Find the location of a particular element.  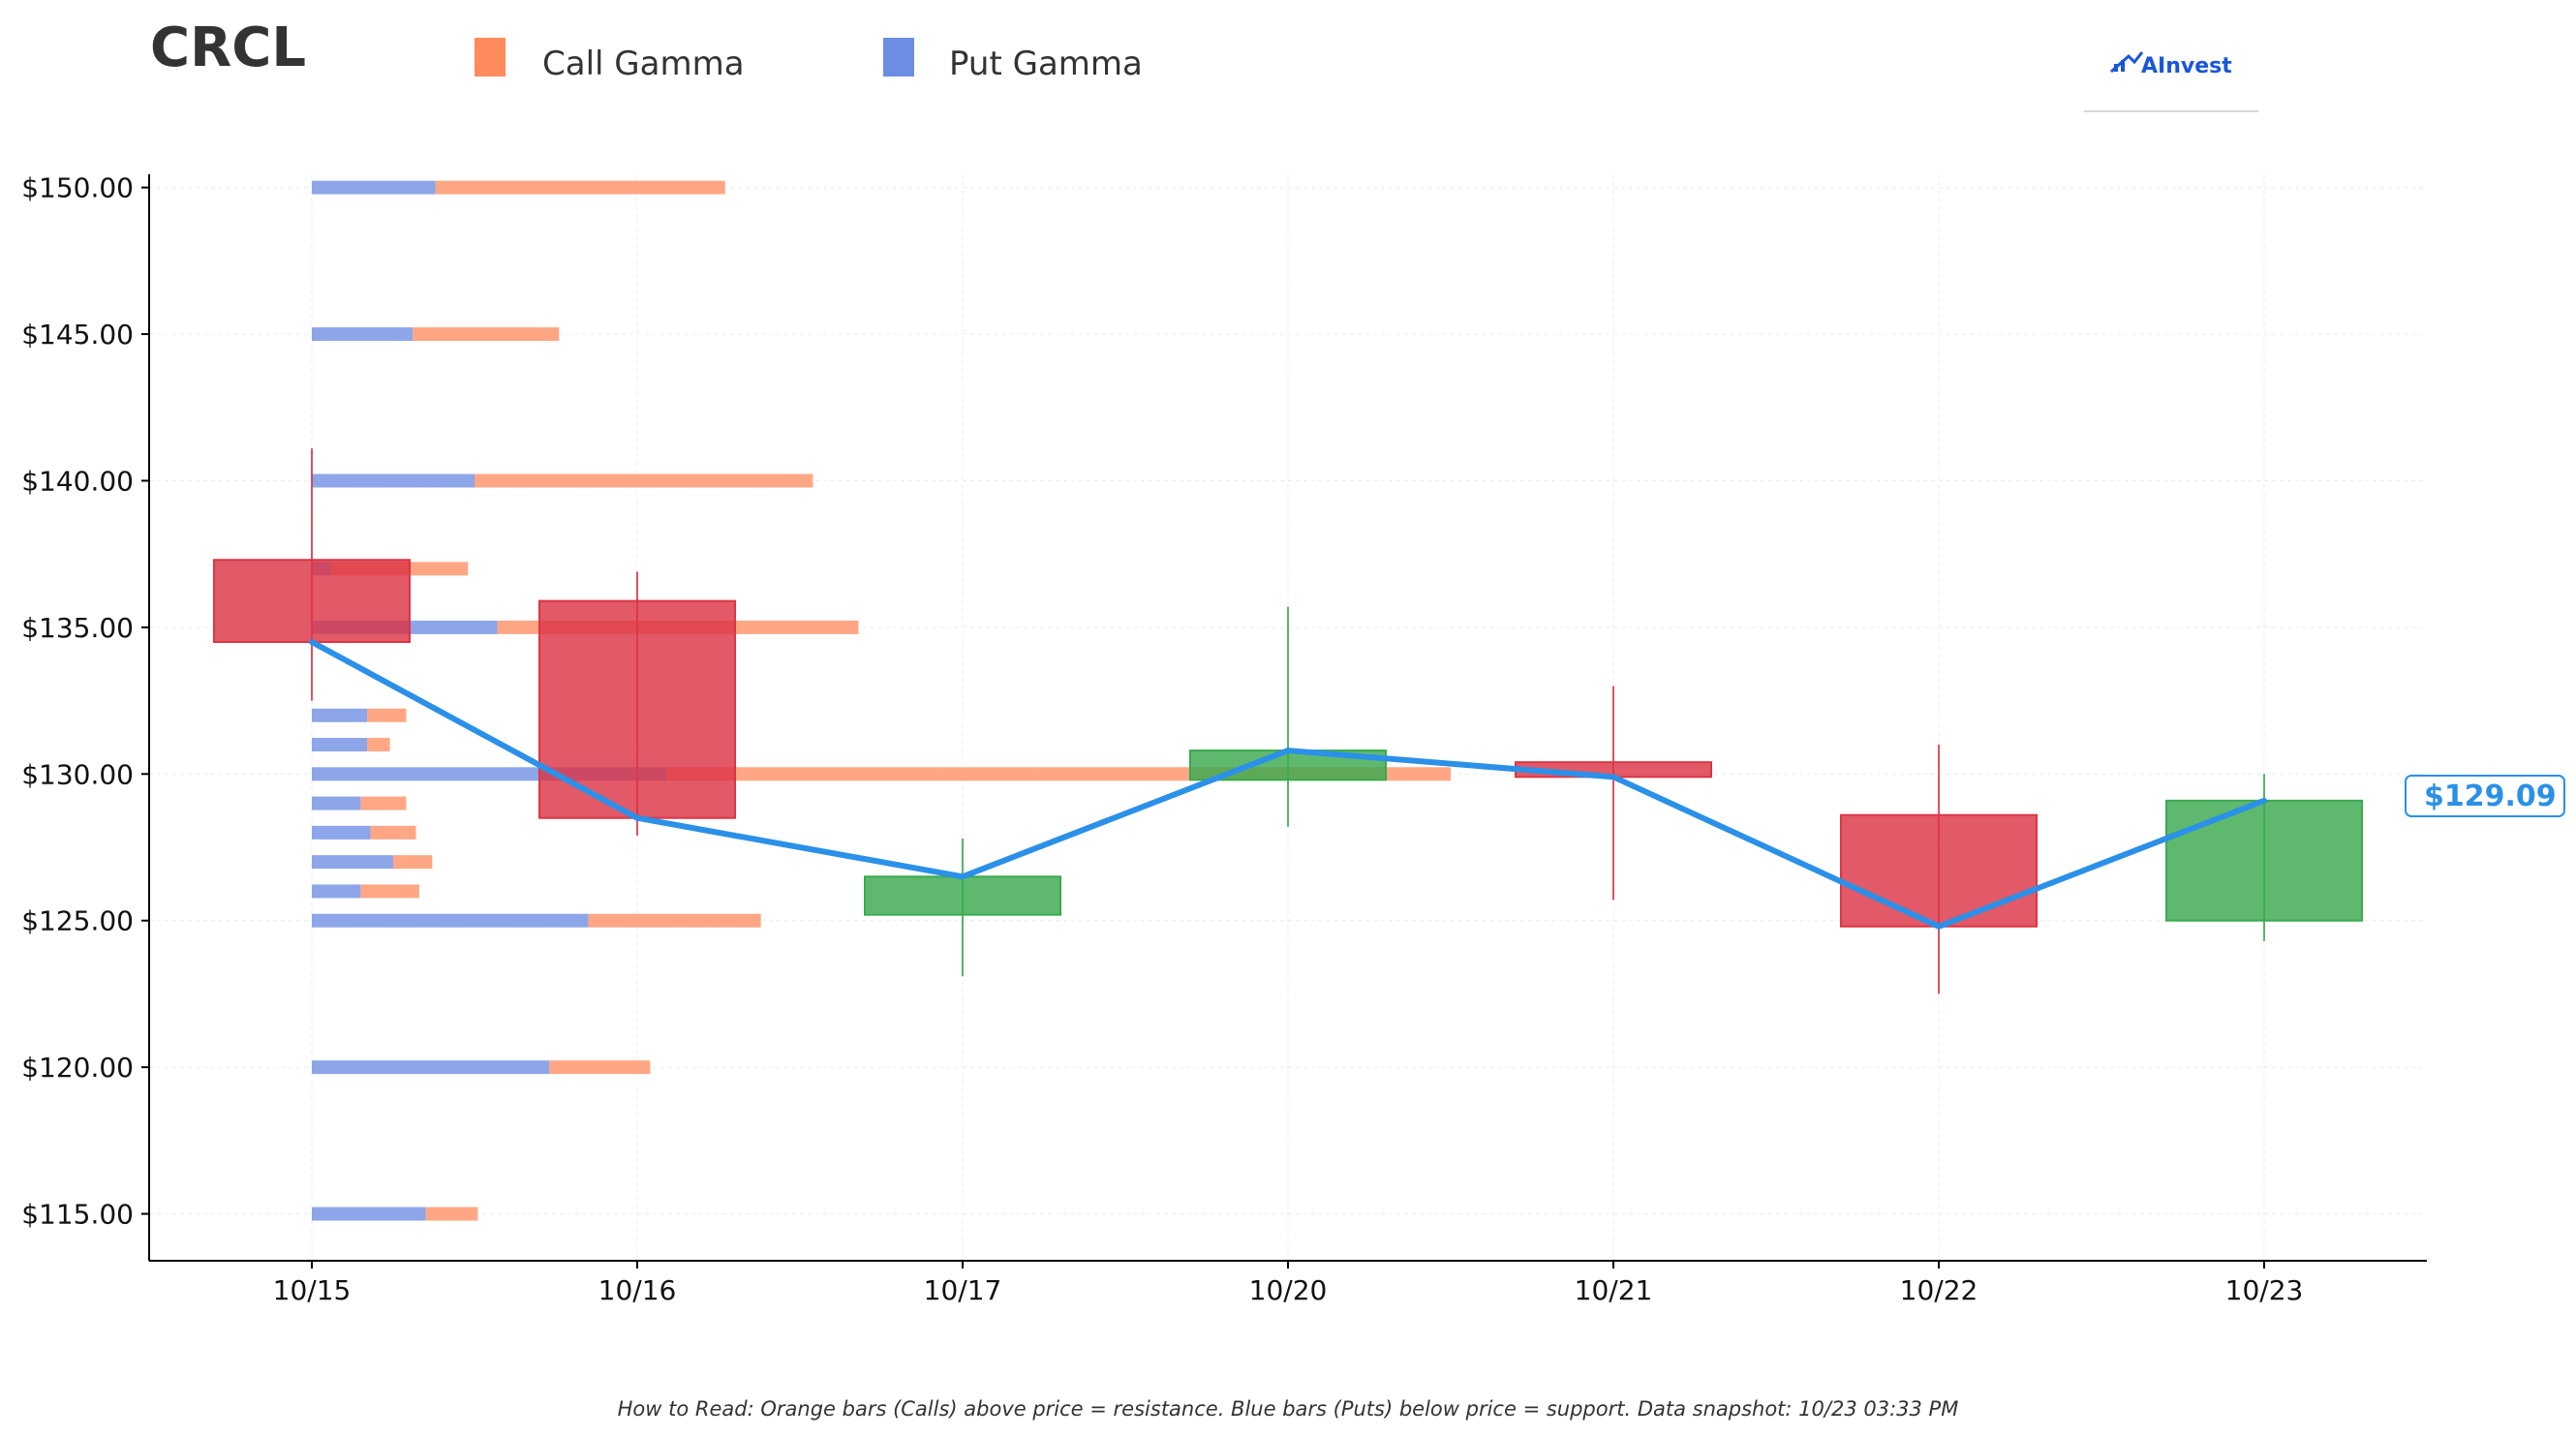

call-gamma-swatch is located at coordinates (490, 57).